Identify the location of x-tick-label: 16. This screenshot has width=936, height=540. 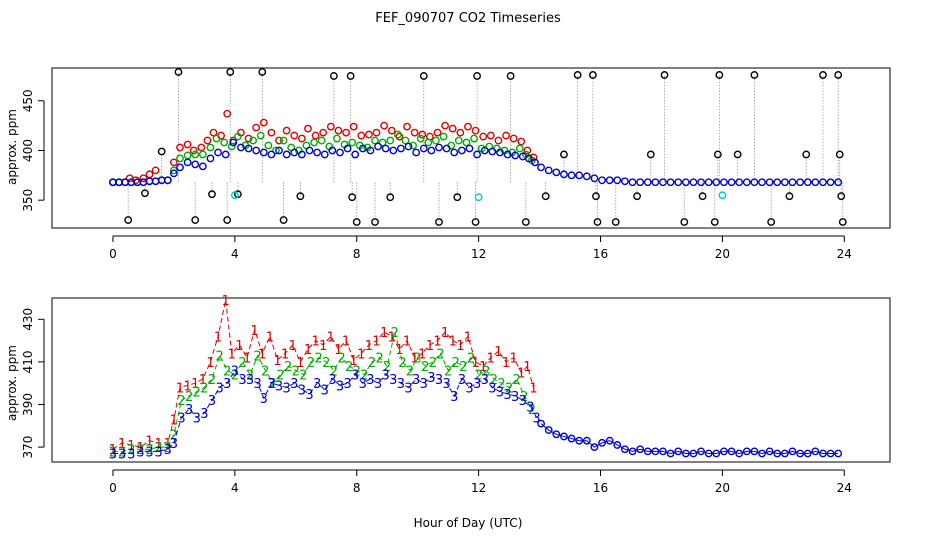
(600, 254).